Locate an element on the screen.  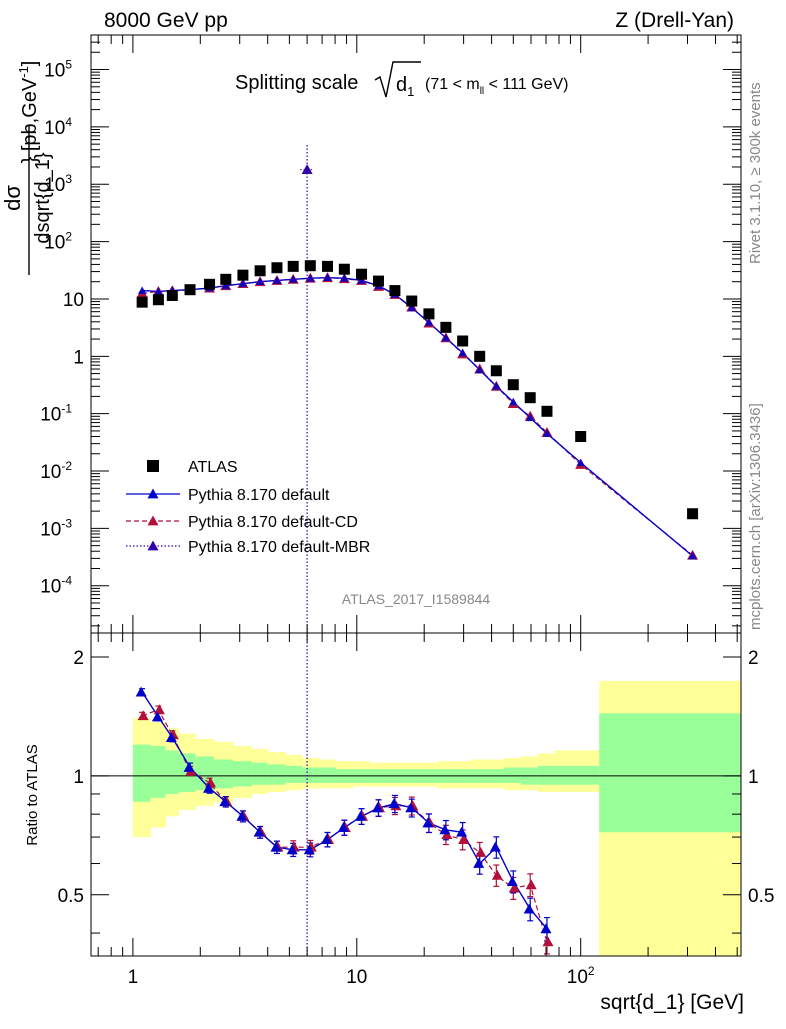
ratio-y-tick-label: 2 is located at coordinates (78, 658).